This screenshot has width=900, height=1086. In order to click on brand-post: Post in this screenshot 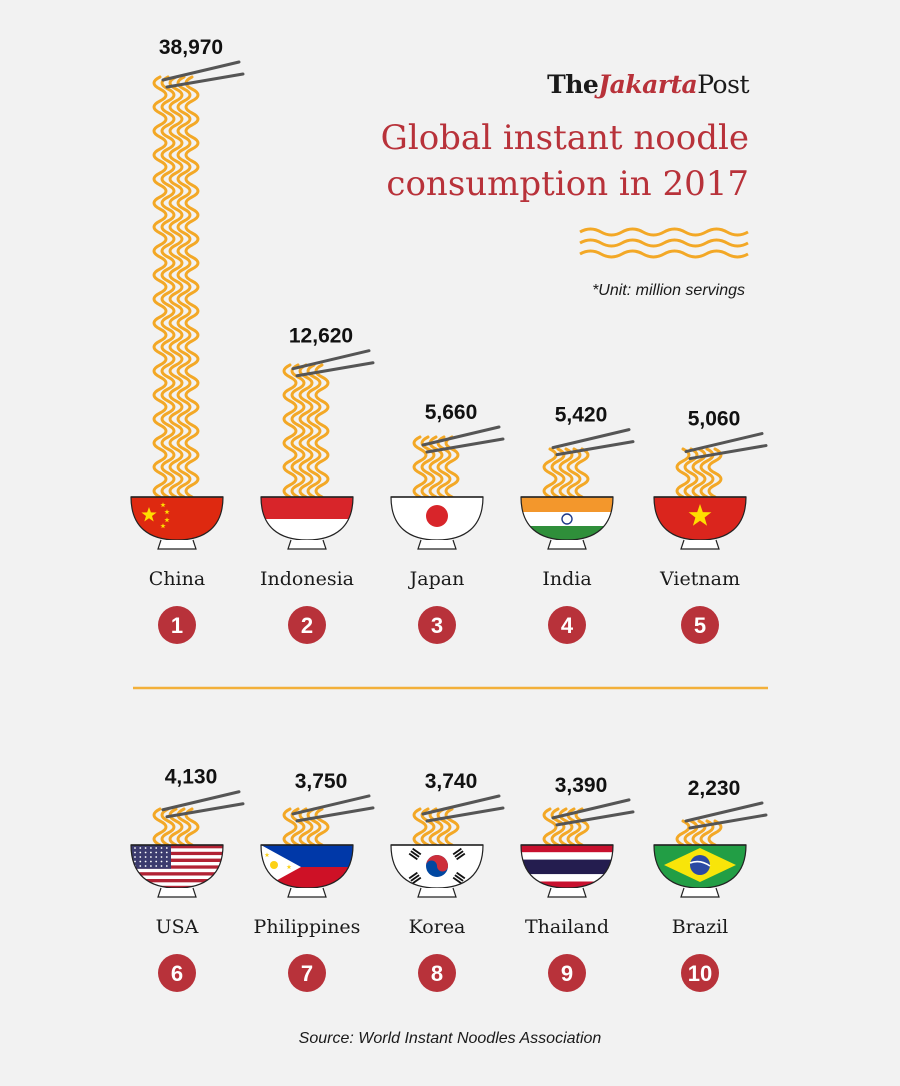, I will do `click(723, 84)`.